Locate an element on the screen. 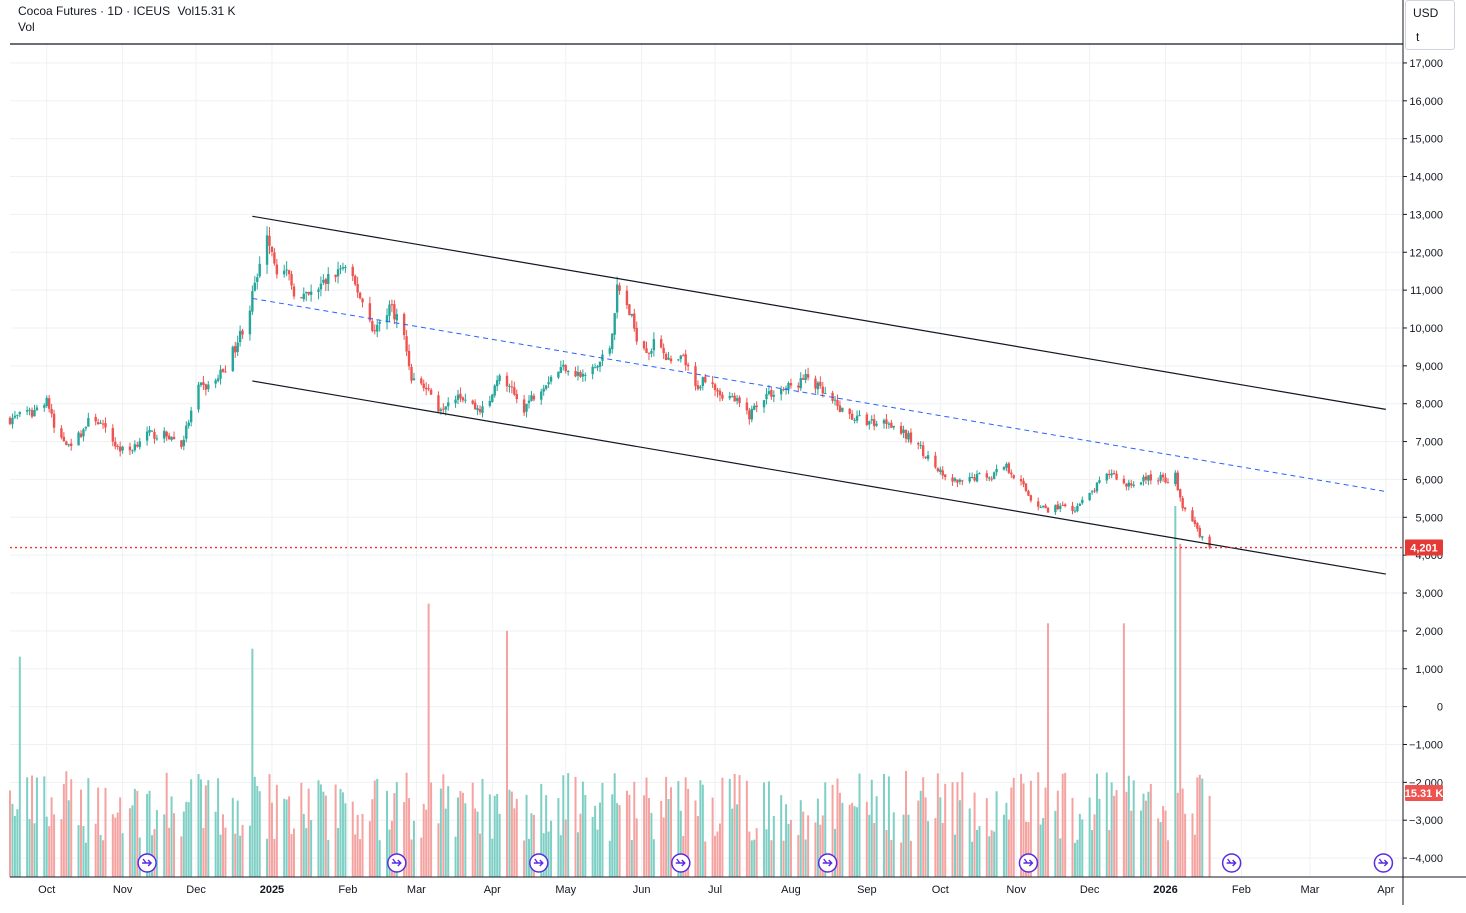  x-tick-label: Jun is located at coordinates (642, 890).